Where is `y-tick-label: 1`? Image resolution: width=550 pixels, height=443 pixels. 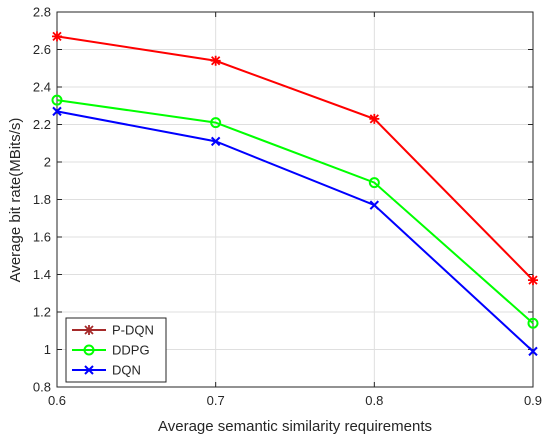
y-tick-label: 1 is located at coordinates (47, 349).